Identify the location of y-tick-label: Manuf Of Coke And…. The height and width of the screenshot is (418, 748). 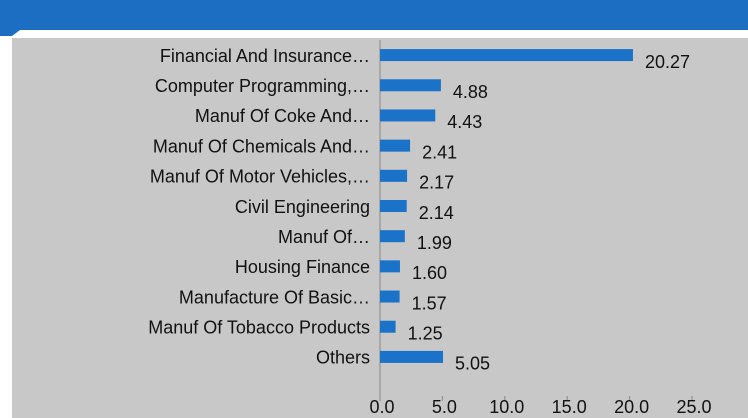
(282, 116).